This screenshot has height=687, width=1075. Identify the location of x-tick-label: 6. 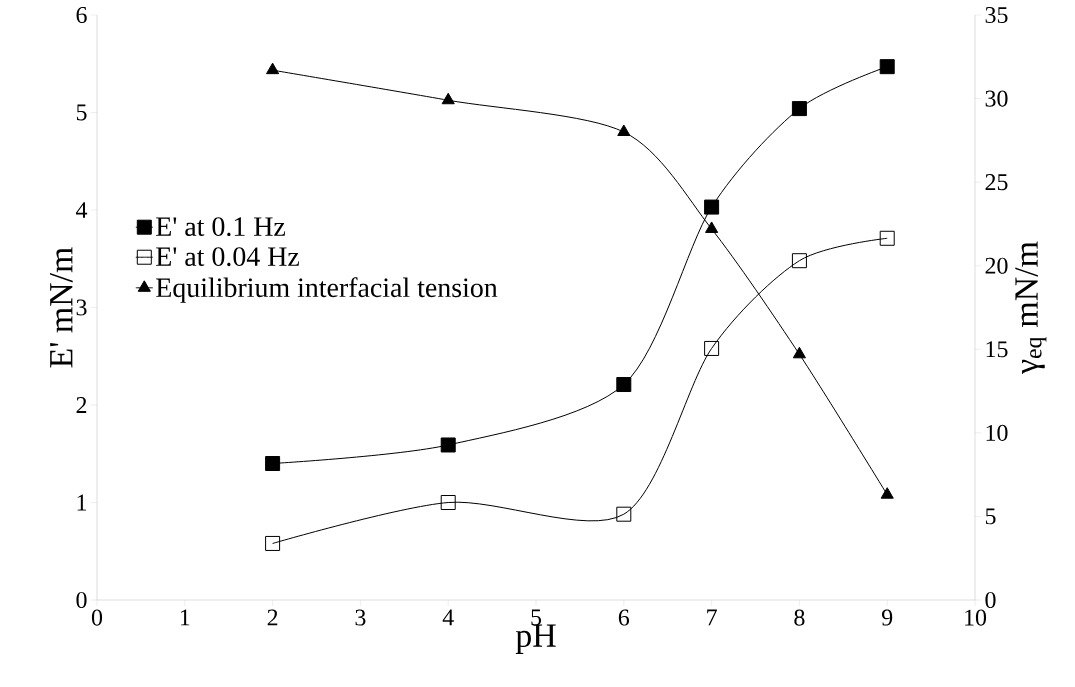
(624, 617).